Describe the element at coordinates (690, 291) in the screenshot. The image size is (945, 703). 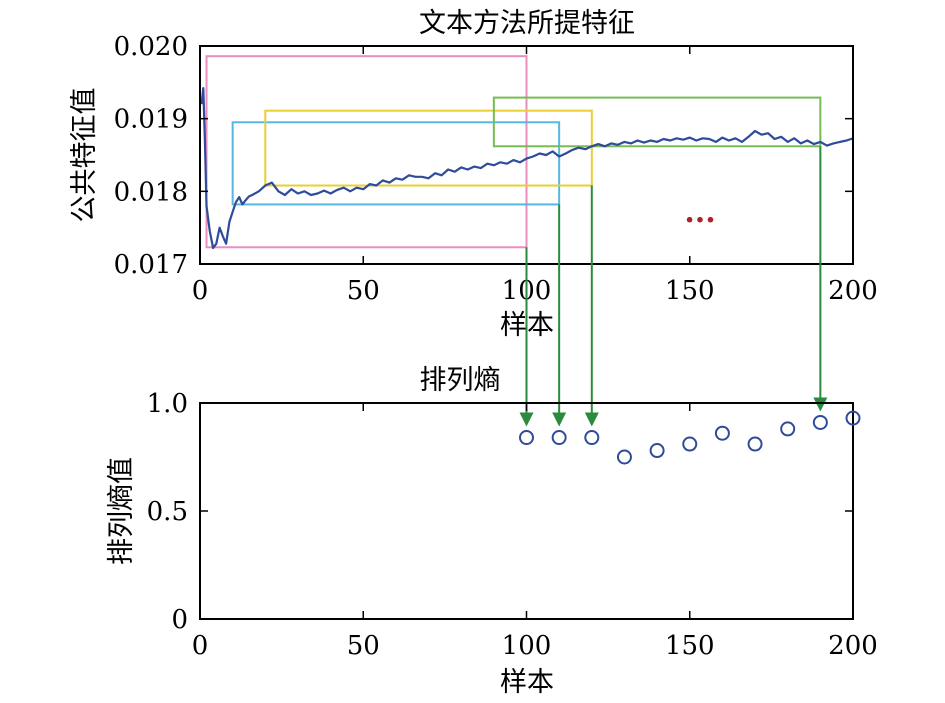
I see `top-x-tick-label: 150` at that location.